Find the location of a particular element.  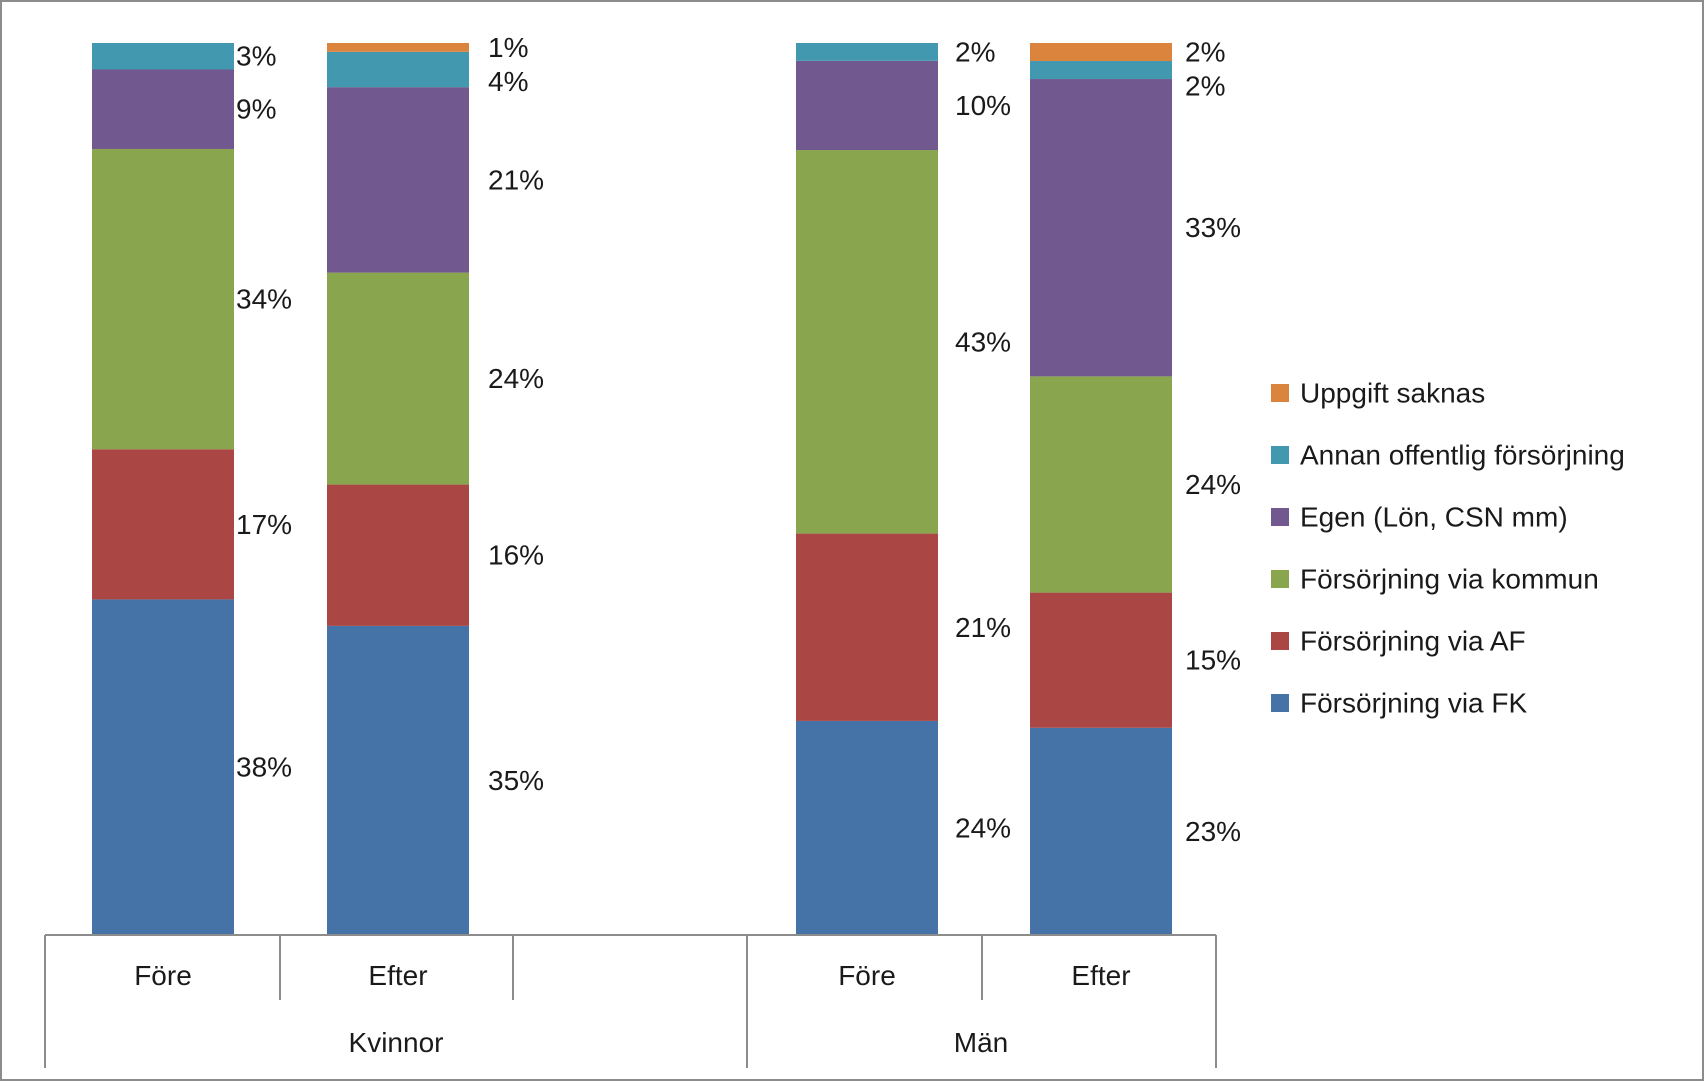

bar-segment-man-fore-annan-offentlig-forsorjning is located at coordinates (867, 52).